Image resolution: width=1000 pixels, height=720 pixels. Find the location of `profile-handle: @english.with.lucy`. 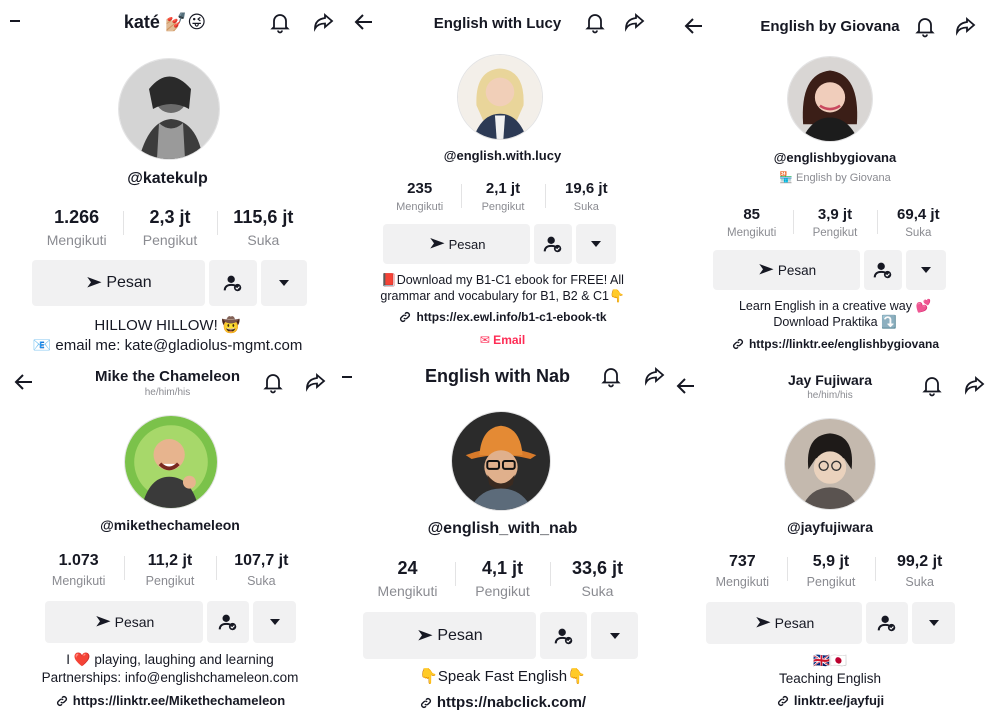

profile-handle: @english.with.lucy is located at coordinates (502, 155).